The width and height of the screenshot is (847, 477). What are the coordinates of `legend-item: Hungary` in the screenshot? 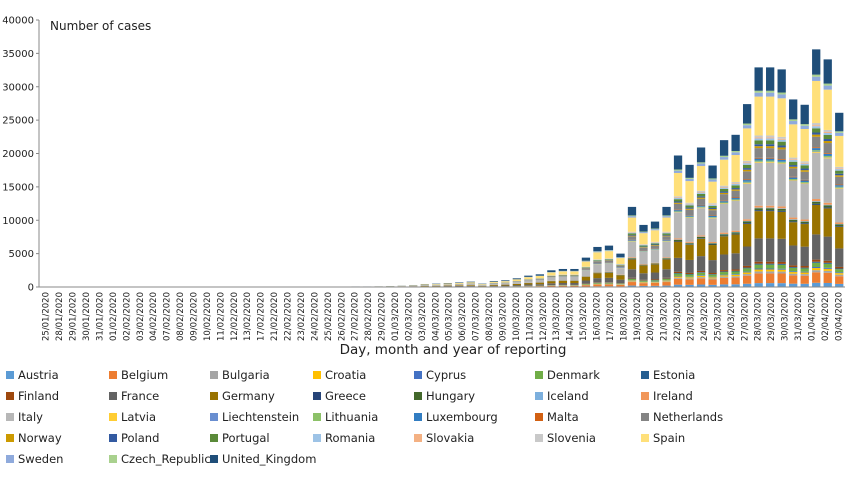 It's located at (444, 396).